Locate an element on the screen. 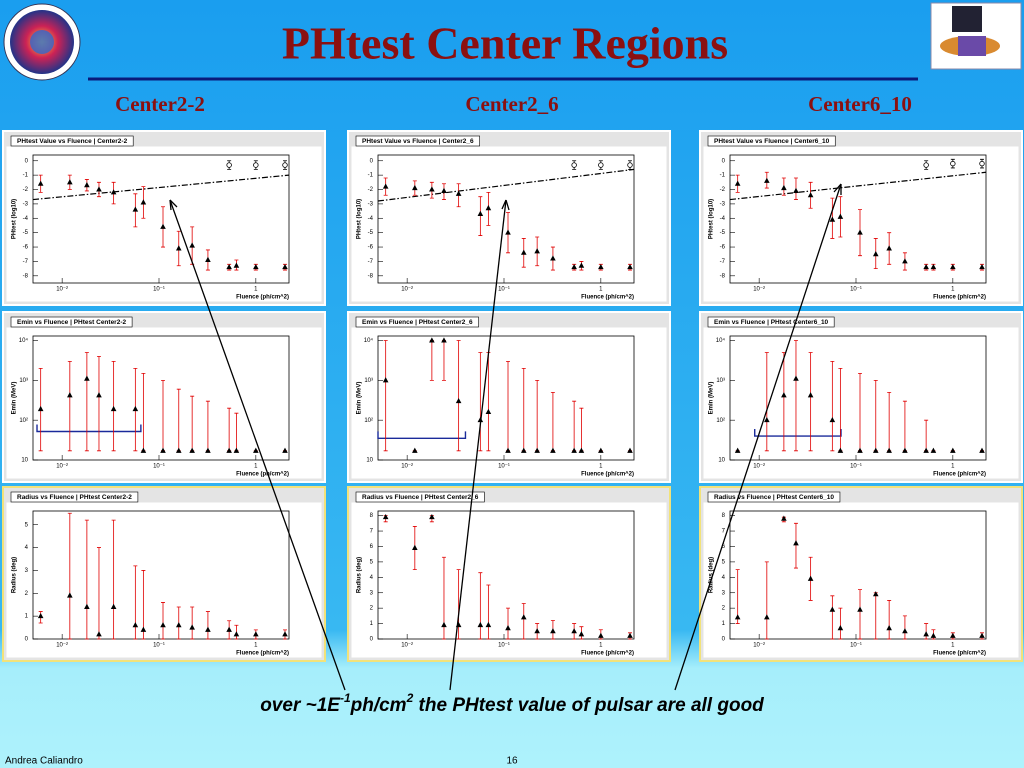 This screenshot has height=768, width=1024. y-tick-label: 2 is located at coordinates (372, 609).